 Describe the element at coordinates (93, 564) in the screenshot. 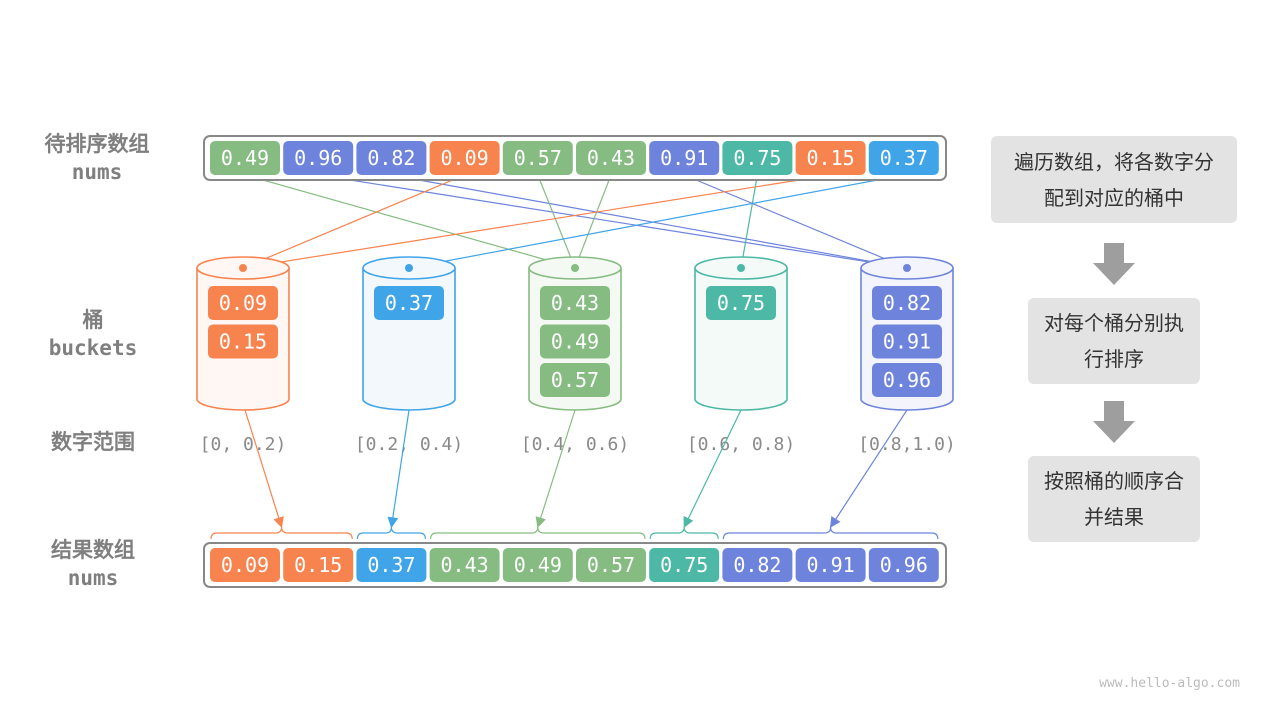

I see `output-array-label: 结果数组 nums` at that location.